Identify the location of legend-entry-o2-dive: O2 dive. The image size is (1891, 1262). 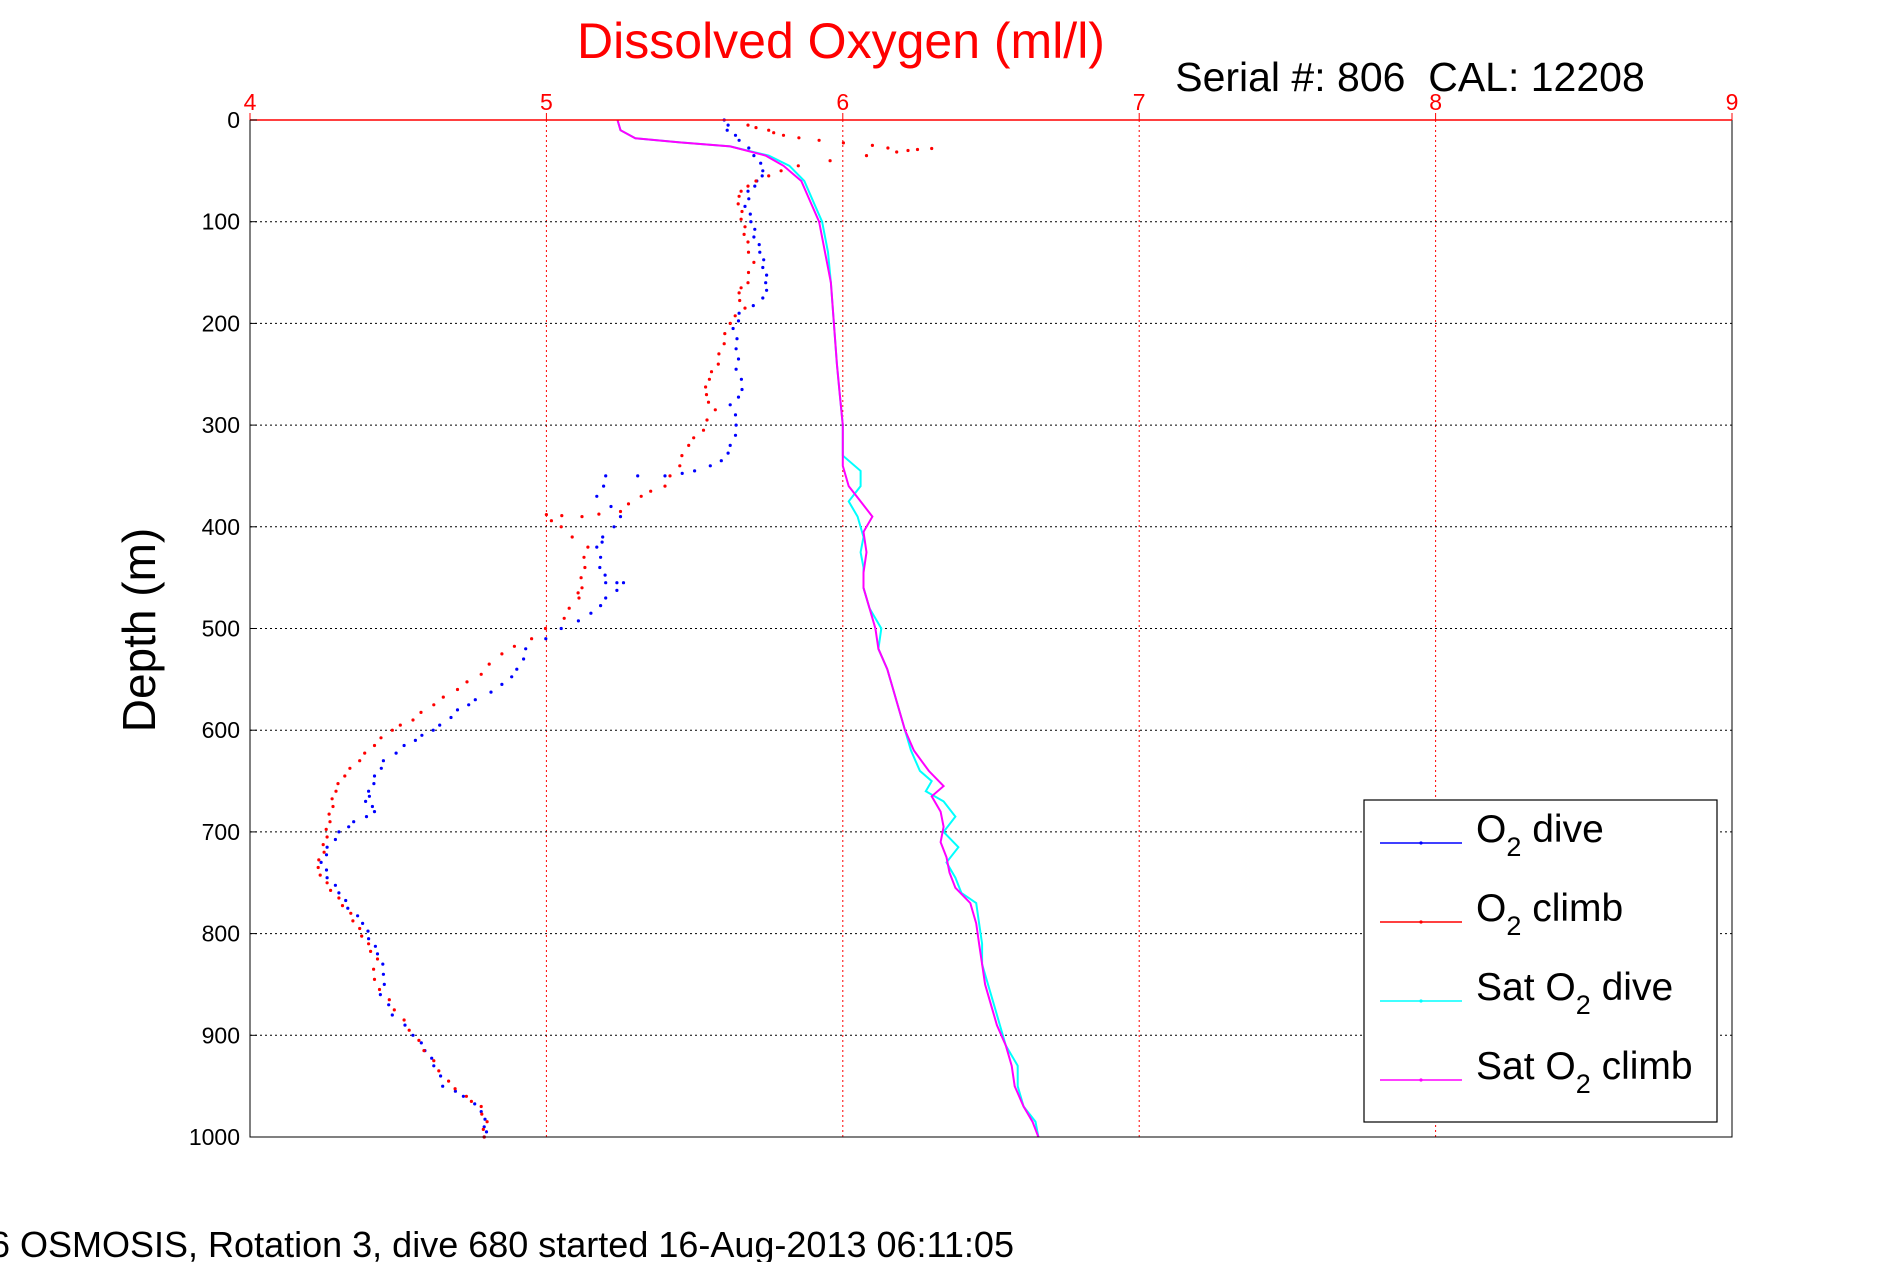
(1492, 835).